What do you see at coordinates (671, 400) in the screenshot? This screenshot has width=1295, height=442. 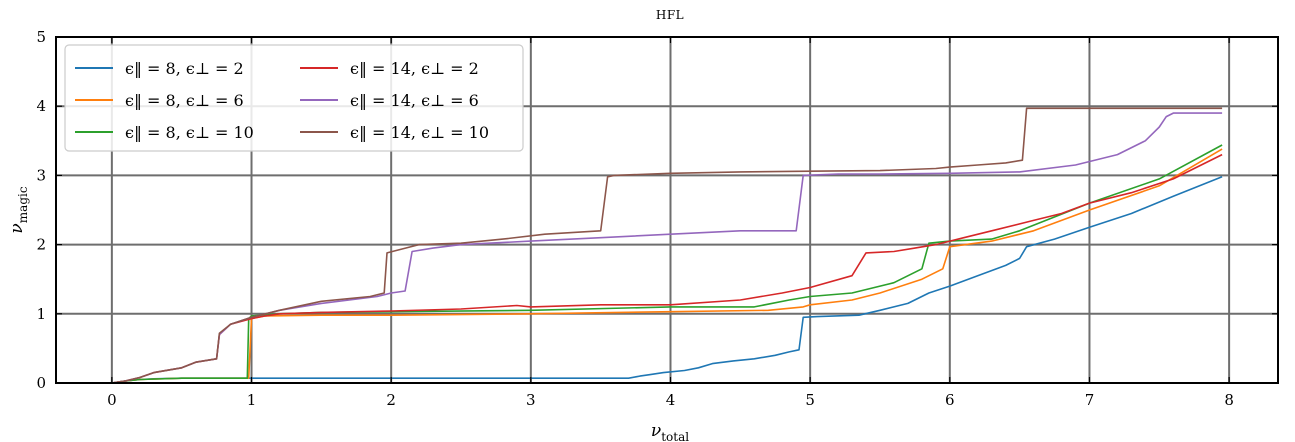 I see `x-tick-label: 4` at bounding box center [671, 400].